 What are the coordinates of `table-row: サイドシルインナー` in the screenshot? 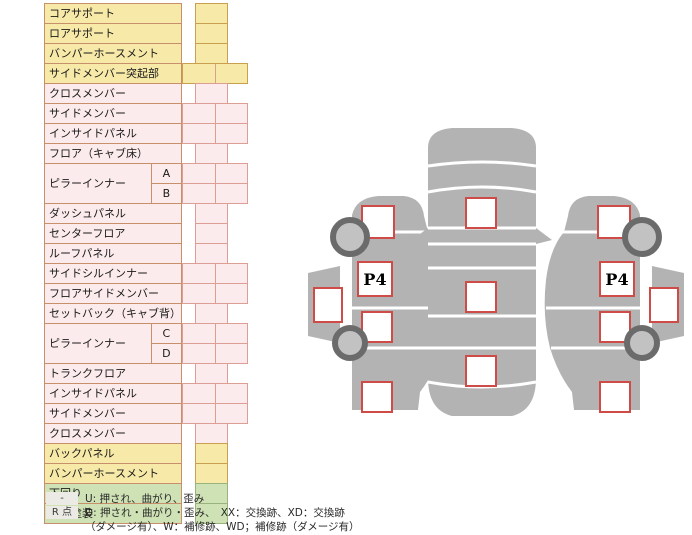 It's located at (113, 273).